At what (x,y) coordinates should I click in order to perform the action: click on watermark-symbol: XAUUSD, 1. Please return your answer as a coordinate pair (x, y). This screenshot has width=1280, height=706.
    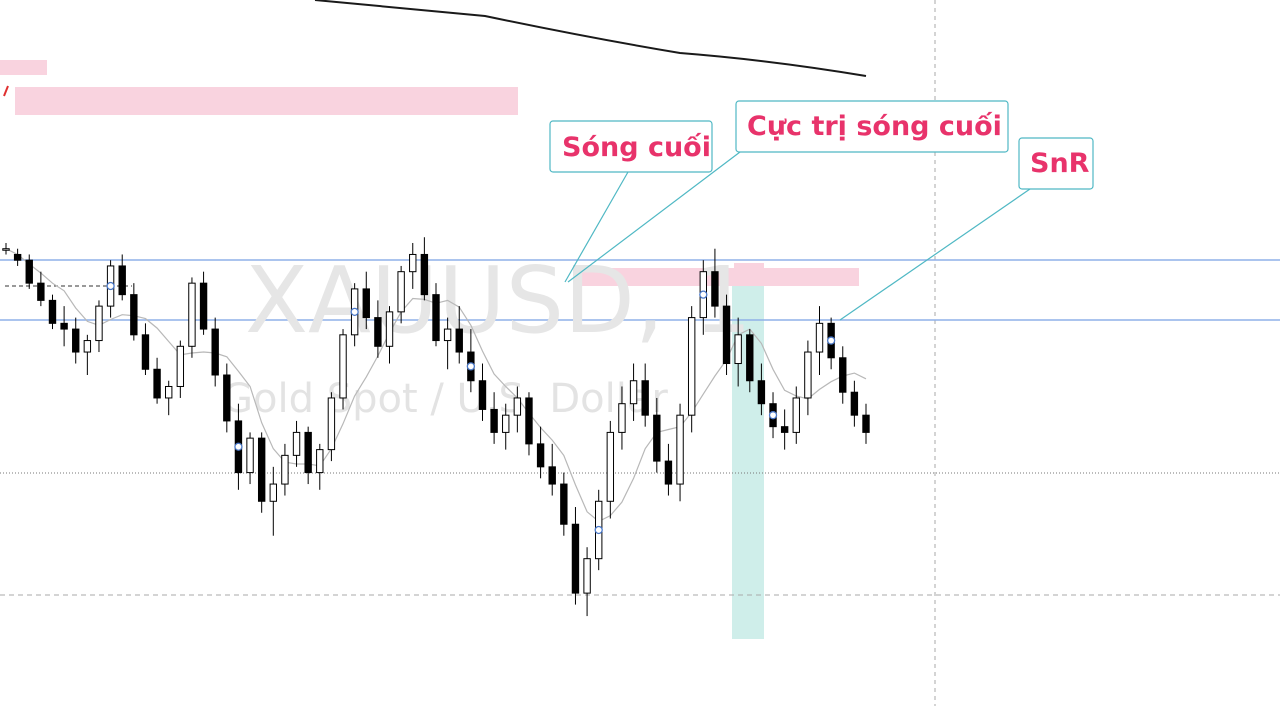
    Looking at the image, I should click on (498, 300).